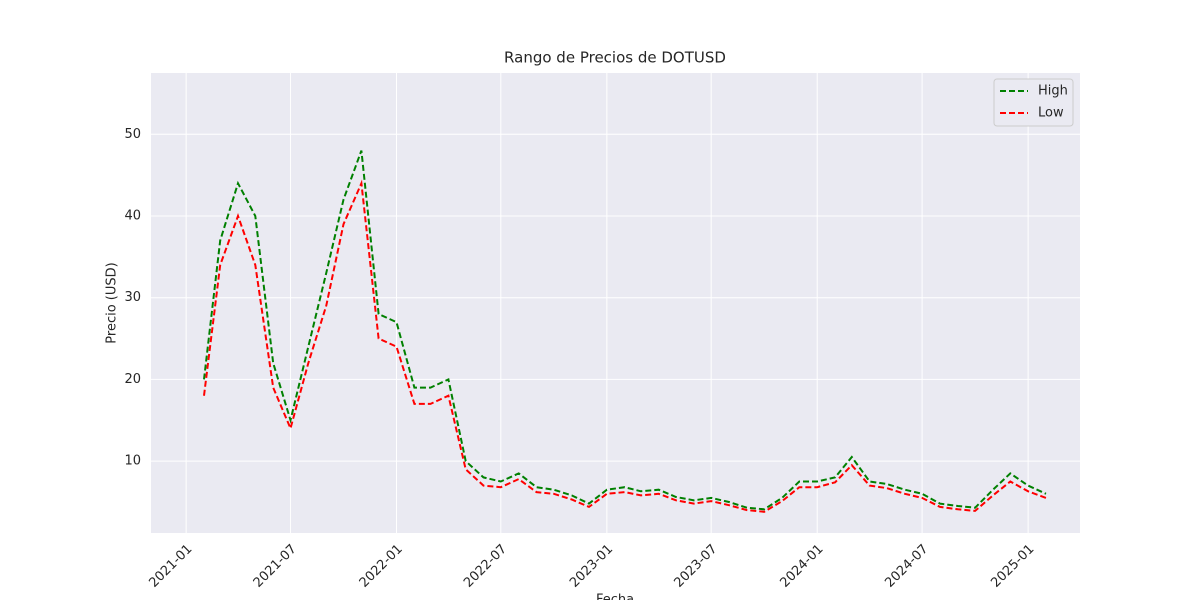 This screenshot has height=604, width=1200. I want to click on x-tick-label: 2025-01, so click(1012, 566).